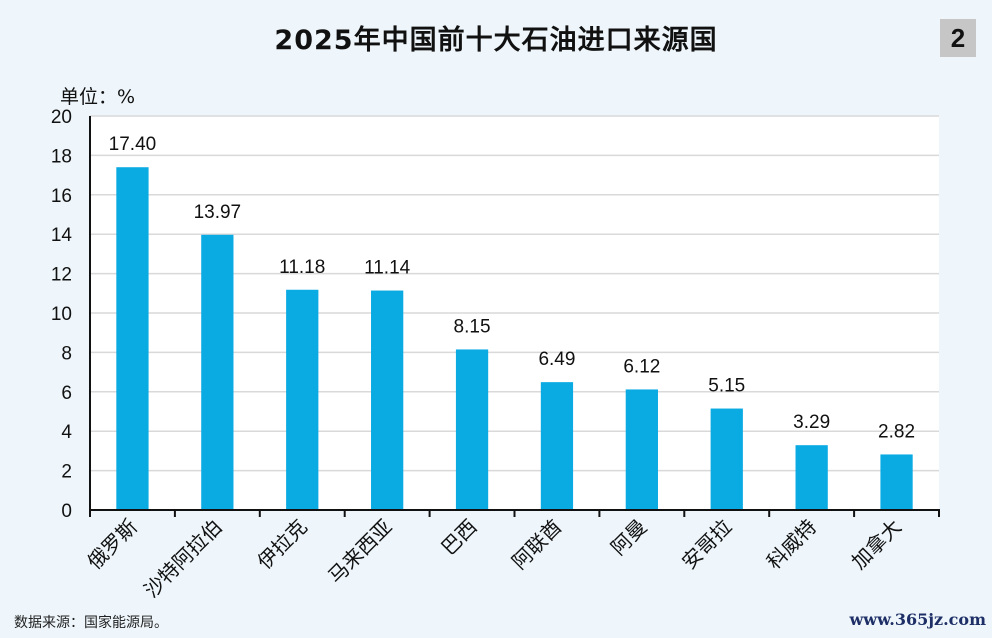  Describe the element at coordinates (183, 559) in the screenshot. I see `x-tick-label: 沙特阿拉伯` at that location.